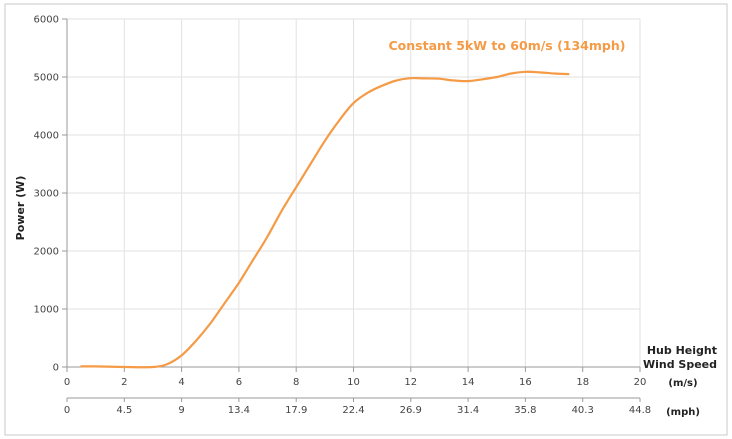 Image resolution: width=732 pixels, height=439 pixels. I want to click on x-tick-label: 10, so click(353, 382).